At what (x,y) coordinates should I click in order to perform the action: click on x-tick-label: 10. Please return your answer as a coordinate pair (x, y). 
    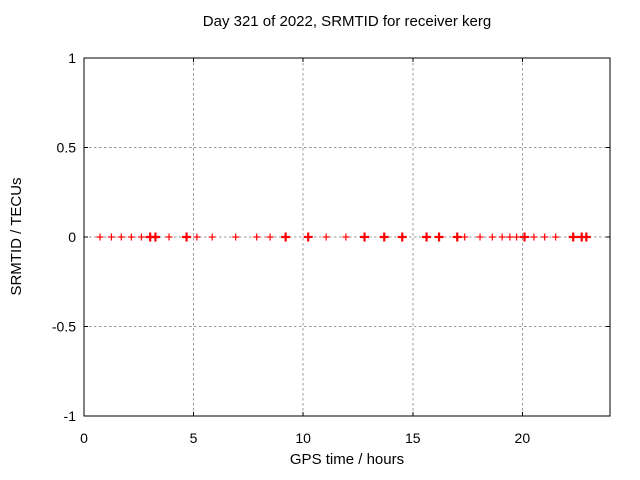
    Looking at the image, I should click on (303, 438).